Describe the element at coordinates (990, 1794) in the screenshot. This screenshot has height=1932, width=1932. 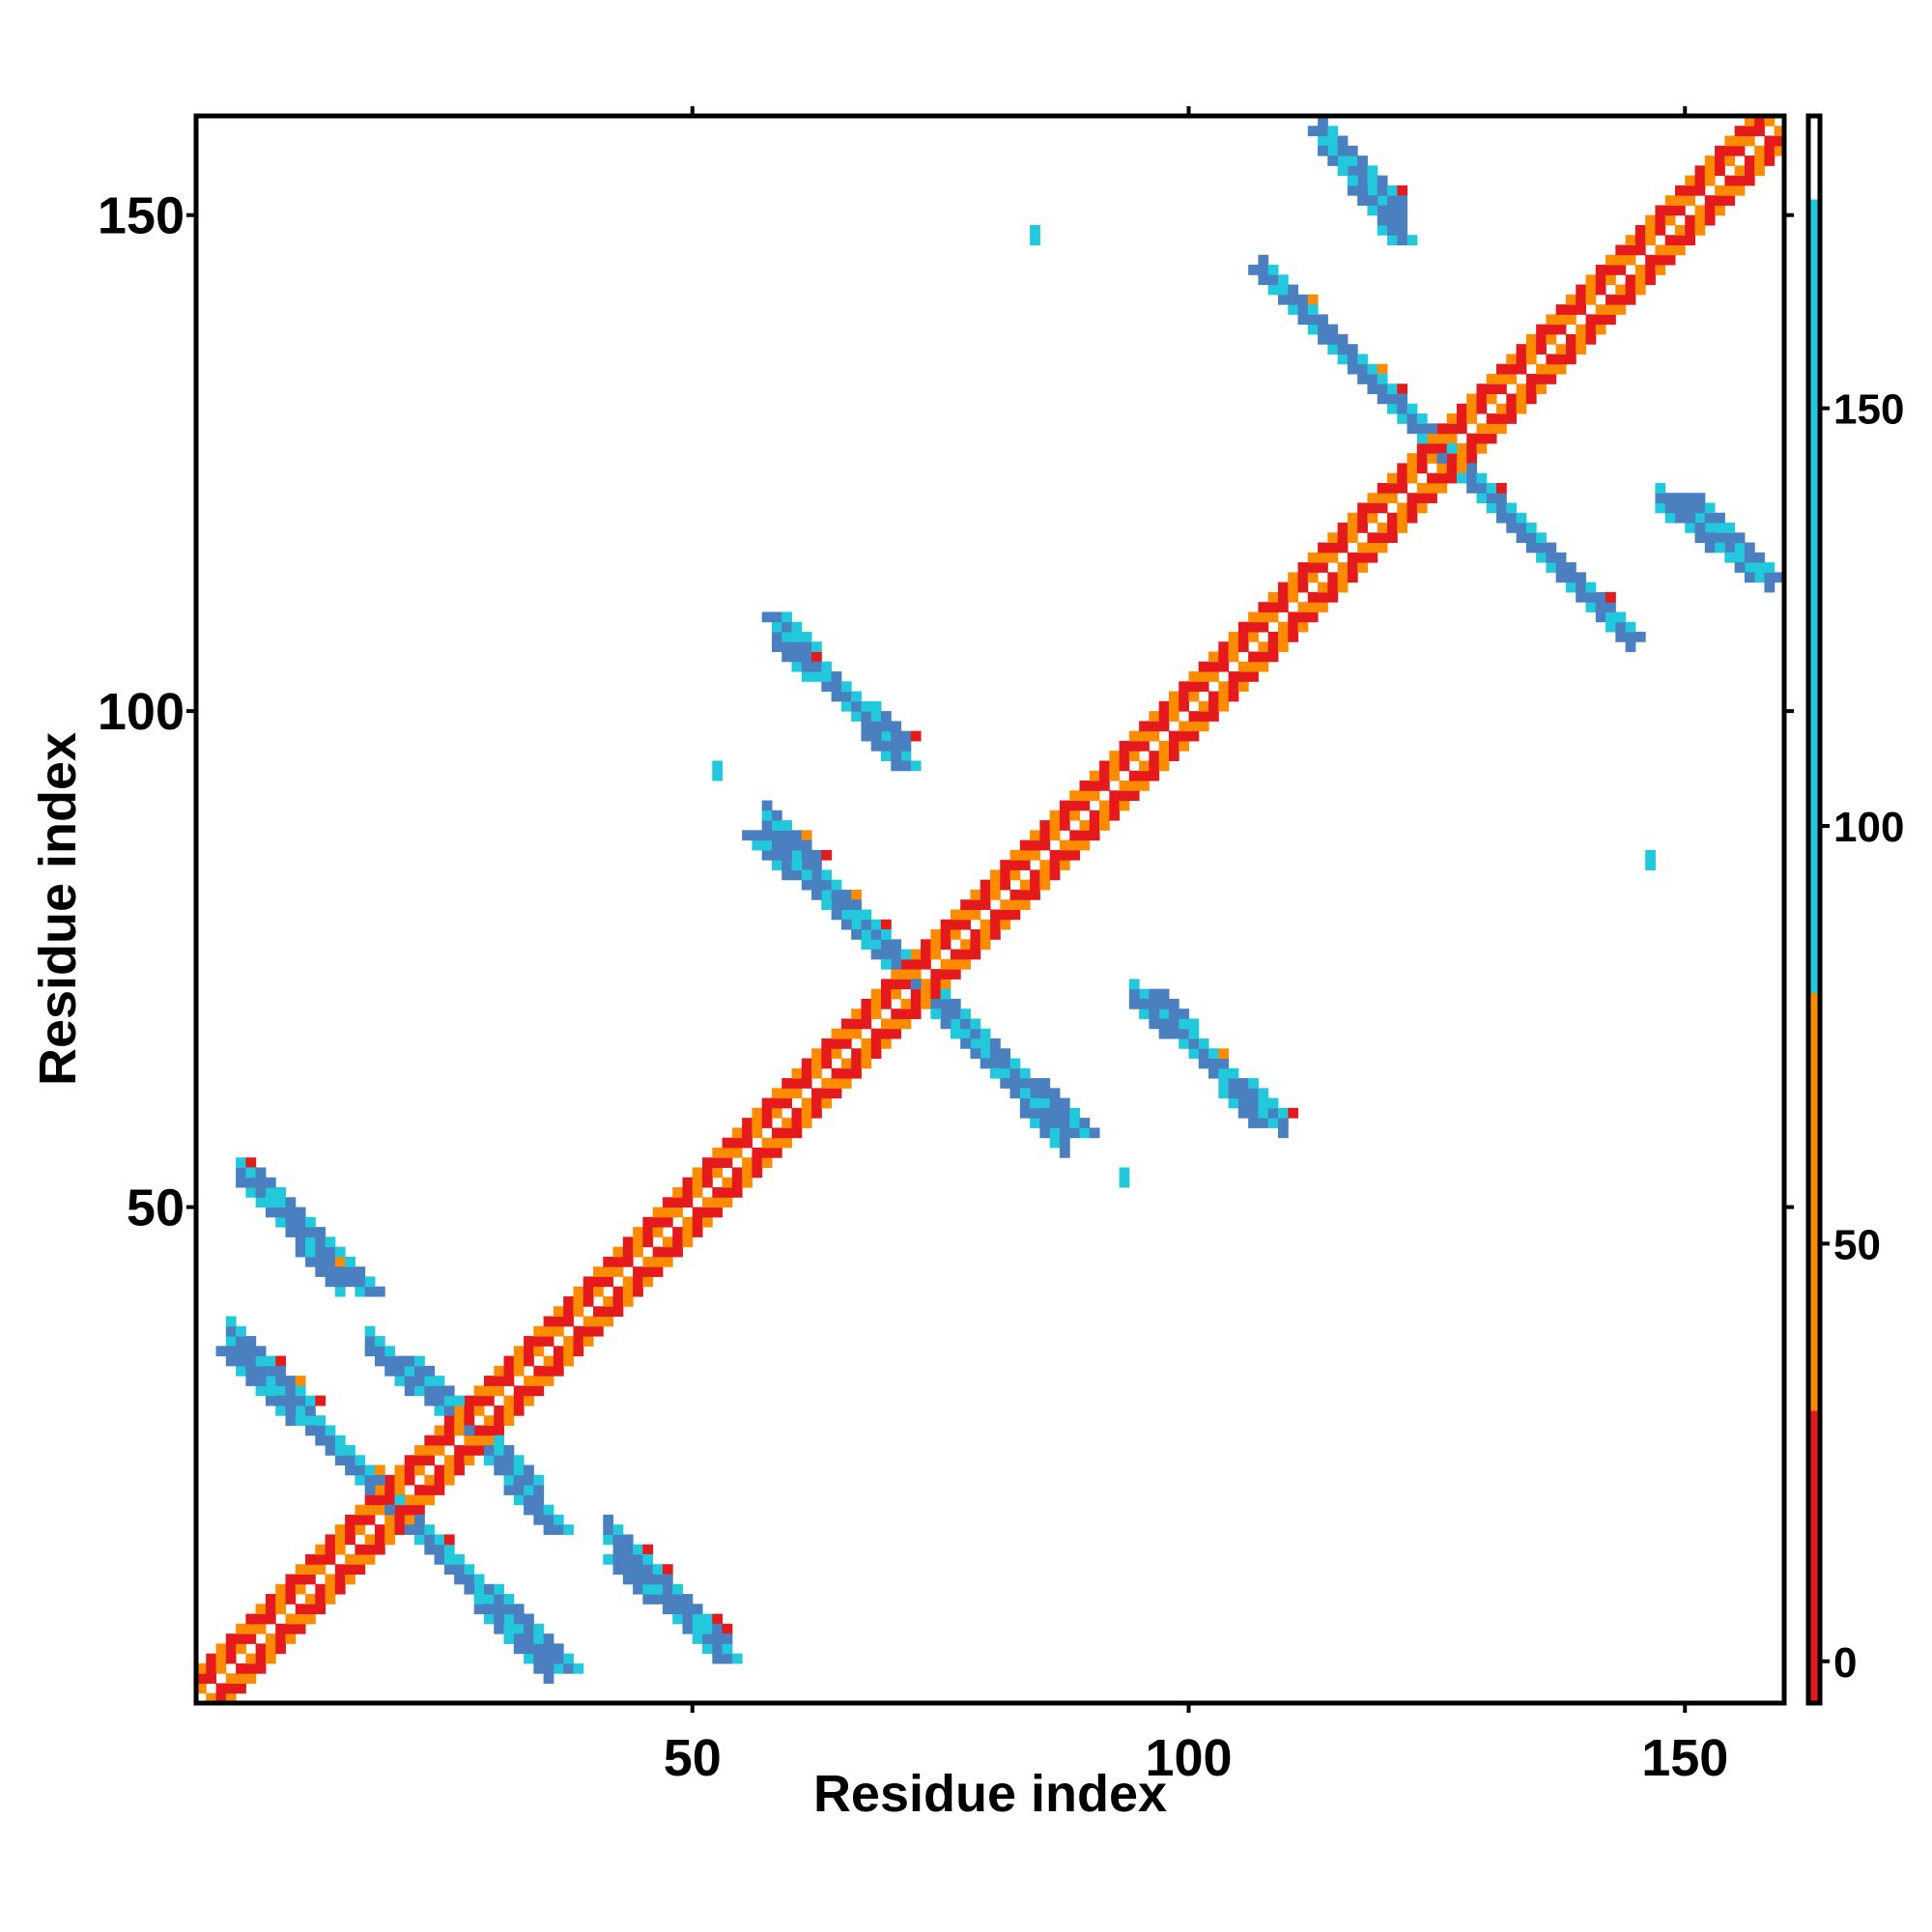
I see `x-axis-title: Residue index` at that location.